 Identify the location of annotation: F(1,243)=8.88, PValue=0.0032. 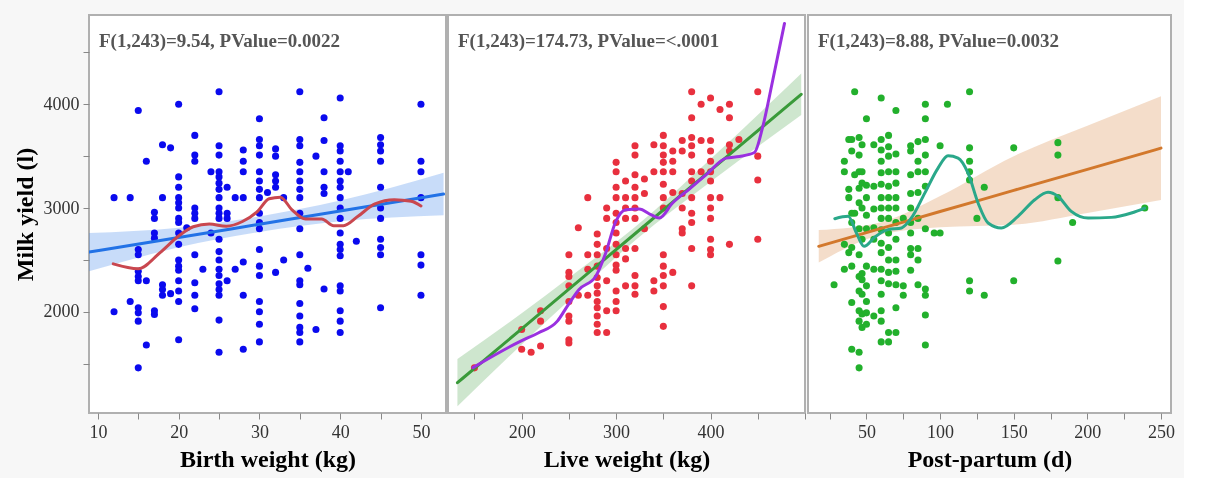
(939, 41).